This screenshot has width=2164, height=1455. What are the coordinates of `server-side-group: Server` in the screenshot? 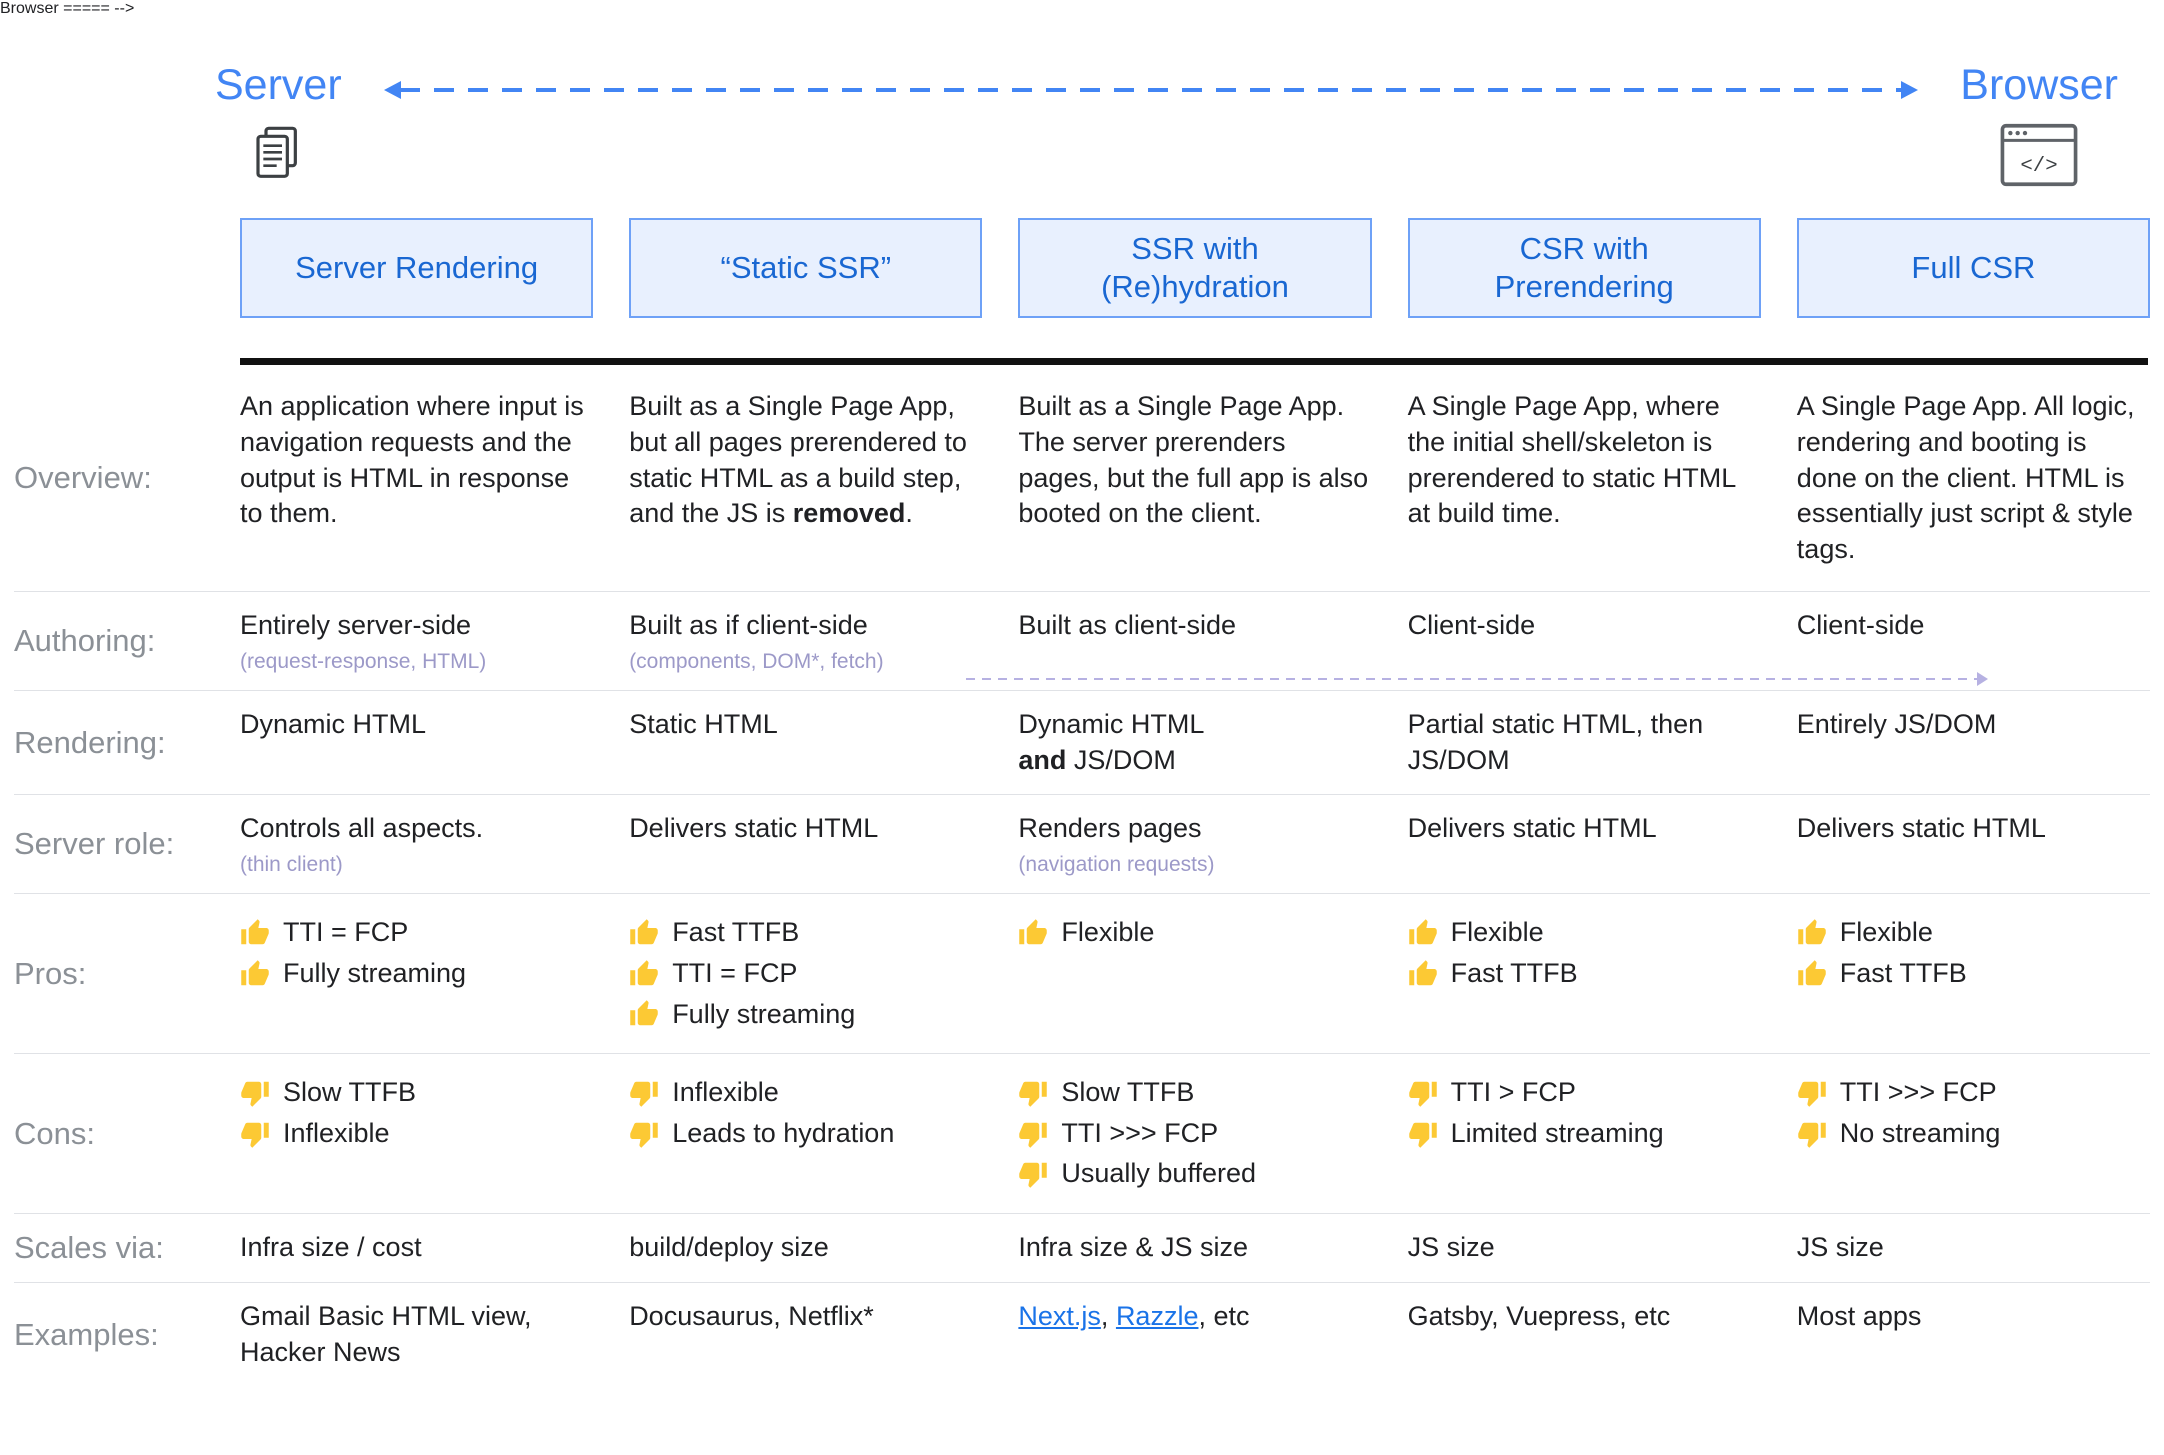 It's located at (278, 126).